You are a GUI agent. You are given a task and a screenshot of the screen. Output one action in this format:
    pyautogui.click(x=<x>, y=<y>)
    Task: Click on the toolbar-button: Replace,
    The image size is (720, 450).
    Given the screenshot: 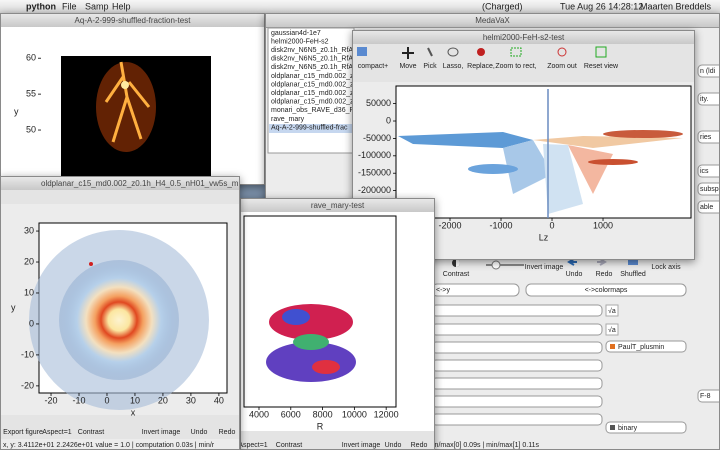 What is the action you would take?
    pyautogui.click(x=481, y=66)
    